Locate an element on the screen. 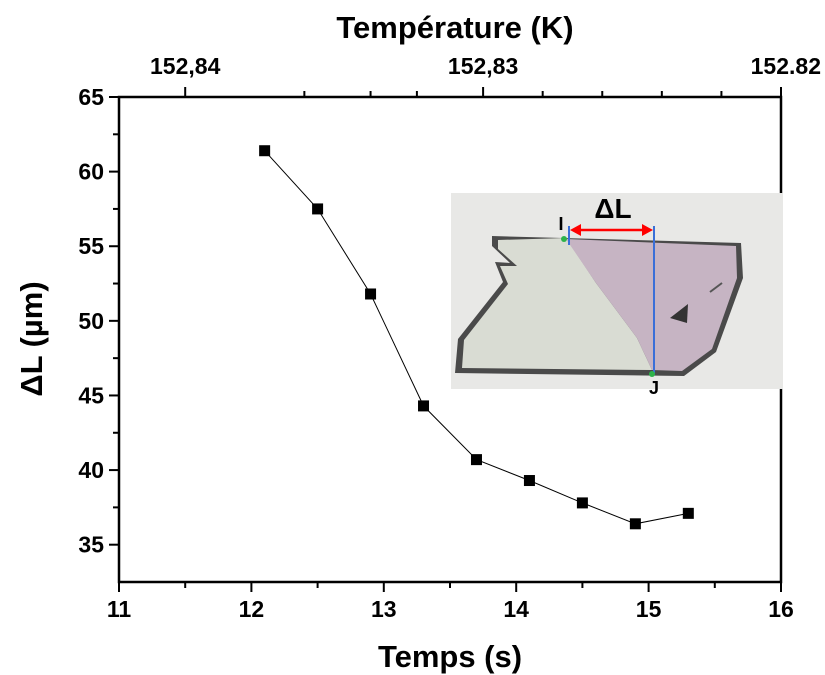  point-j-marker is located at coordinates (652, 374).